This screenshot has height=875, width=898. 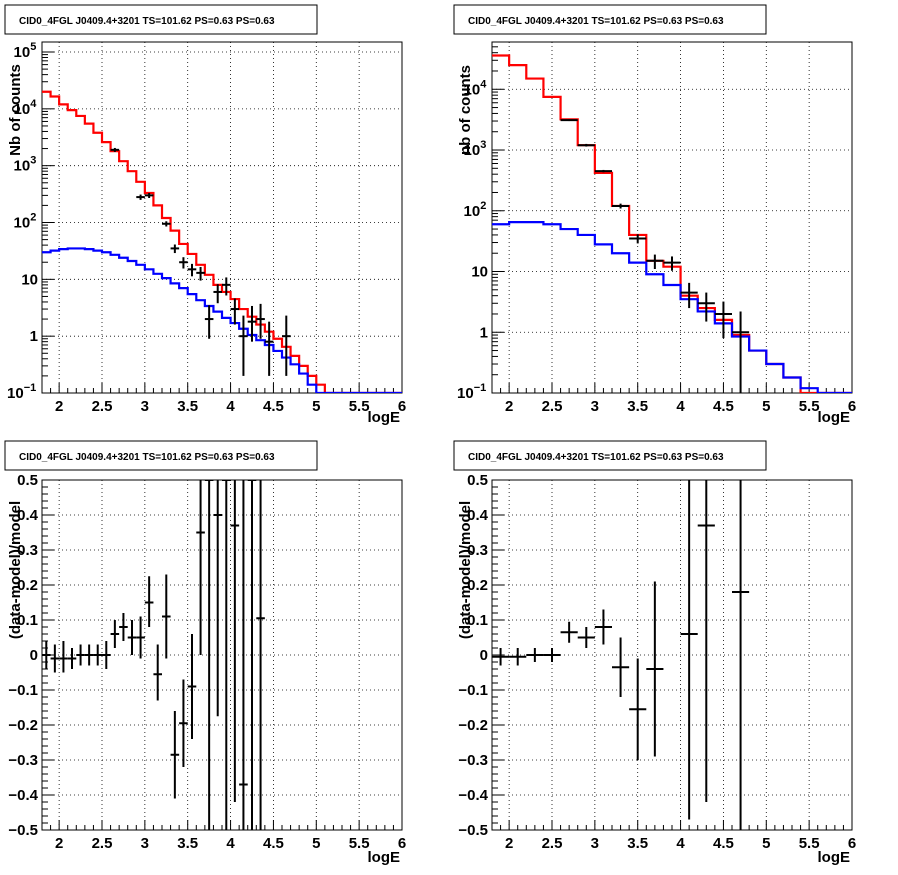 What do you see at coordinates (552, 843) in the screenshot?
I see `x-tick-label: 2.5` at bounding box center [552, 843].